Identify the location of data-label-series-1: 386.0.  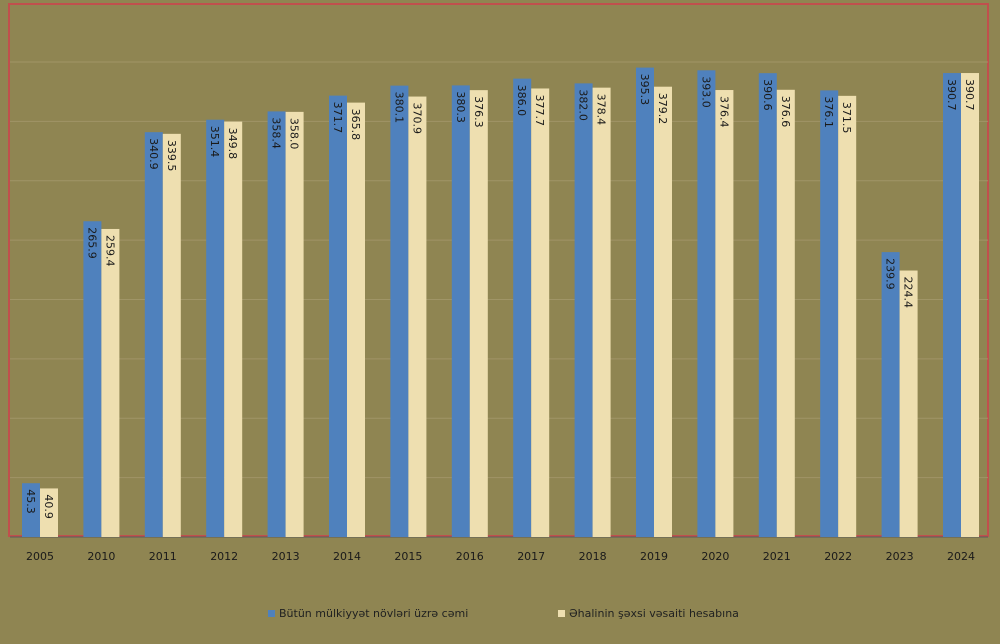
(521, 101).